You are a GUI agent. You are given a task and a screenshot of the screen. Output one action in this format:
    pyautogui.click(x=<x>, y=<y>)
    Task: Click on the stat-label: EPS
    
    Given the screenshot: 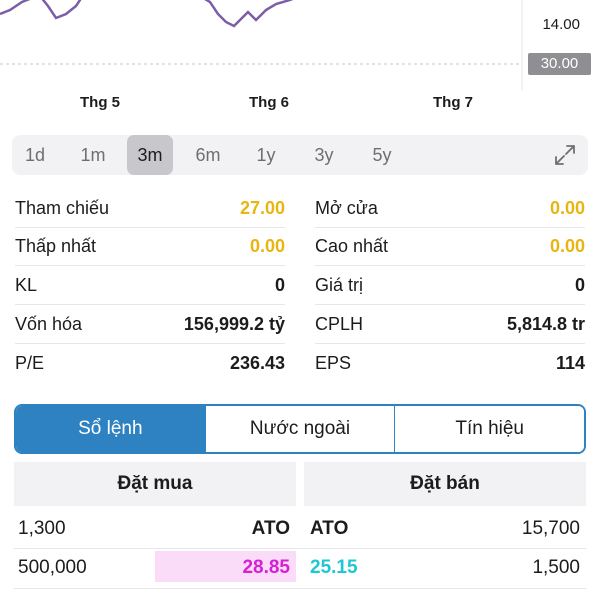 What is the action you would take?
    pyautogui.click(x=333, y=363)
    